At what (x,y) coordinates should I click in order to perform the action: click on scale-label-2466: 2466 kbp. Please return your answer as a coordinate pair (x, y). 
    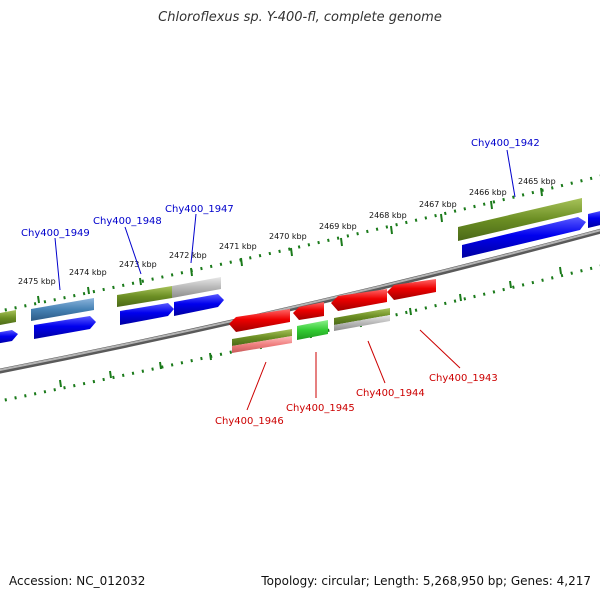
    Looking at the image, I should click on (488, 192).